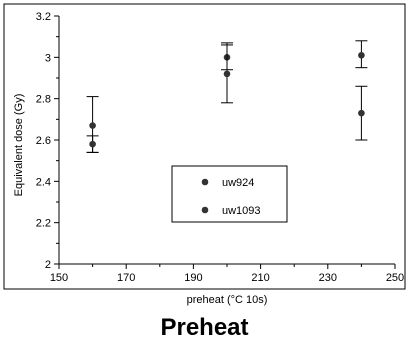 The width and height of the screenshot is (409, 350). I want to click on legend: uw924 uw1093, so click(229, 194).